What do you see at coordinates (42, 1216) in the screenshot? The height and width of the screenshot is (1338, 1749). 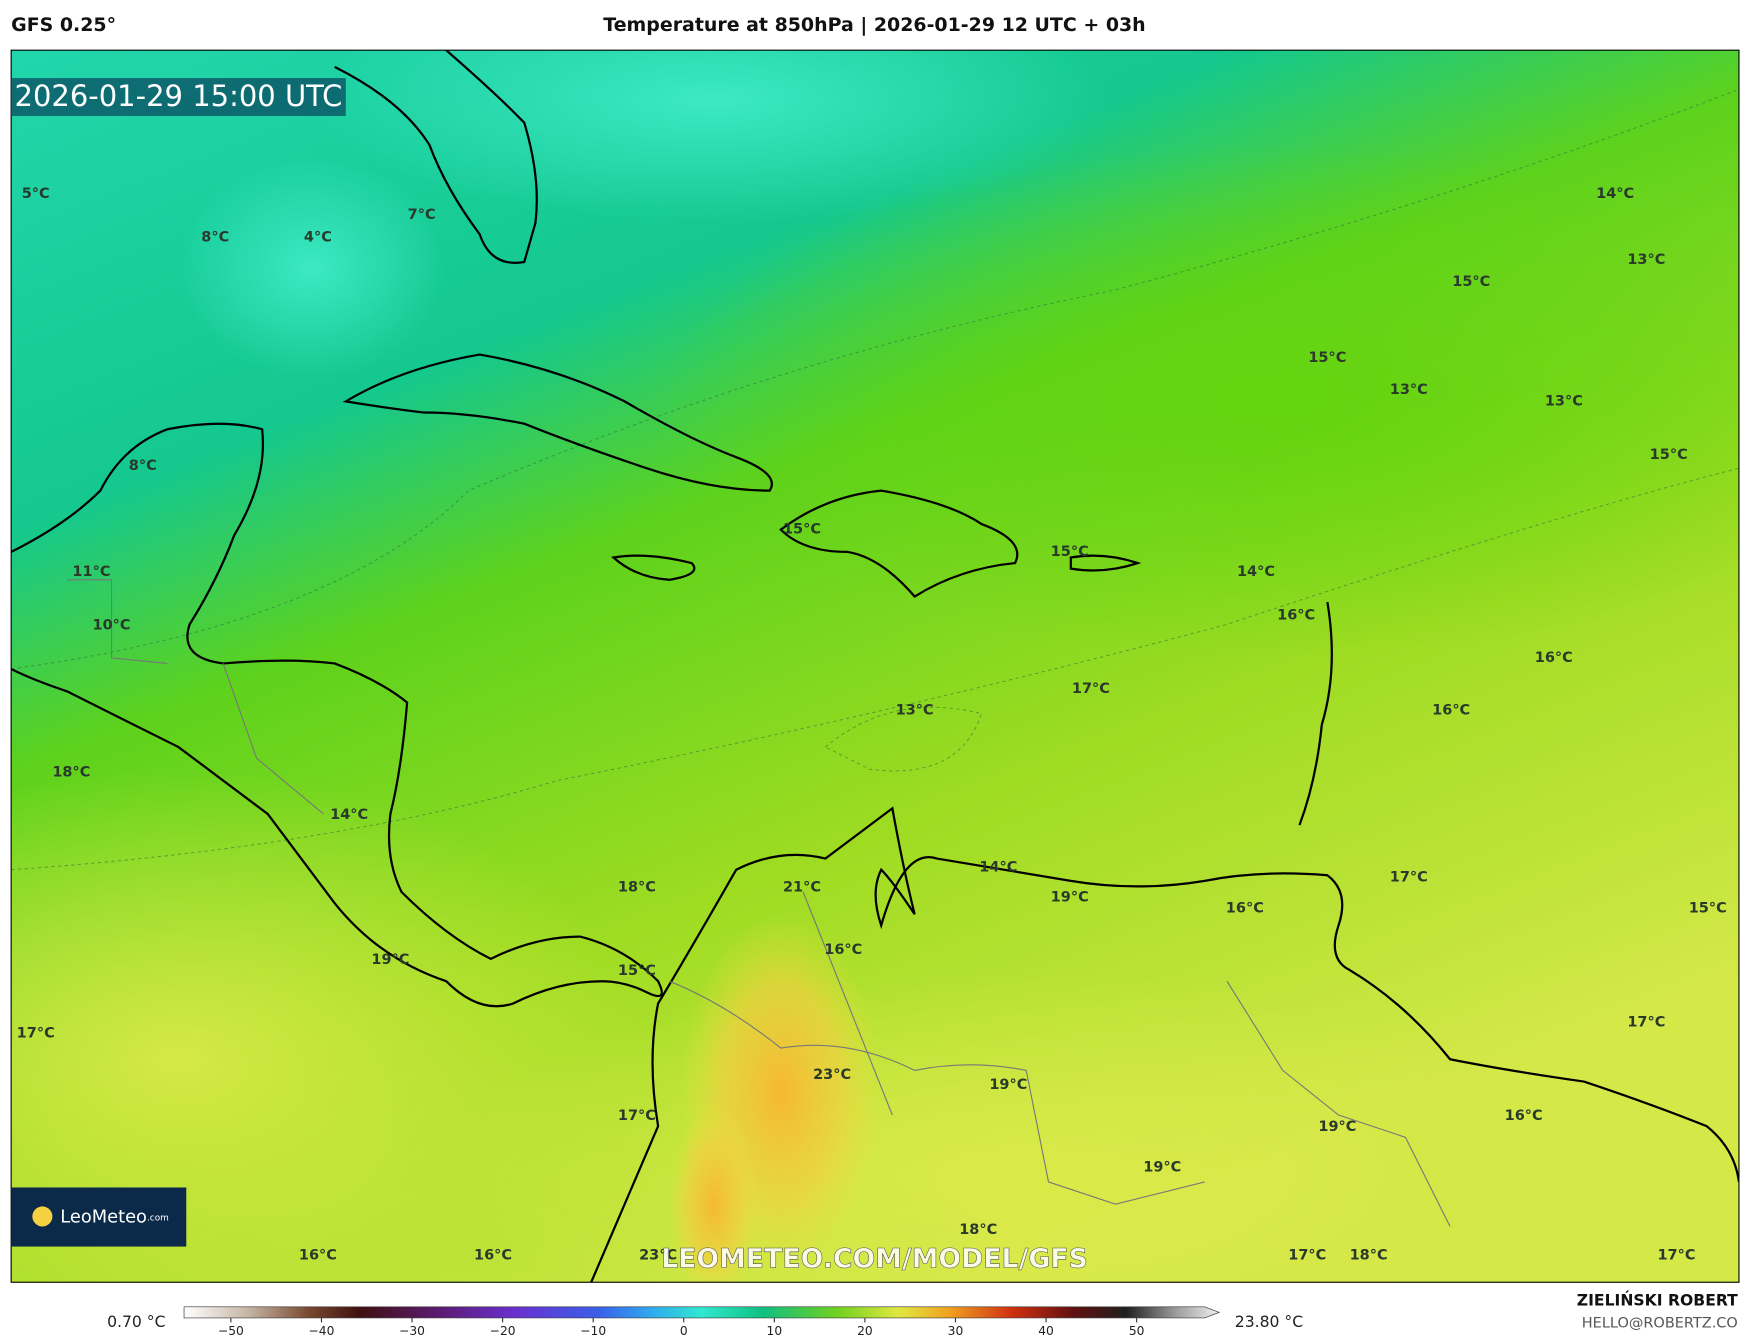 I see `logo-sun` at bounding box center [42, 1216].